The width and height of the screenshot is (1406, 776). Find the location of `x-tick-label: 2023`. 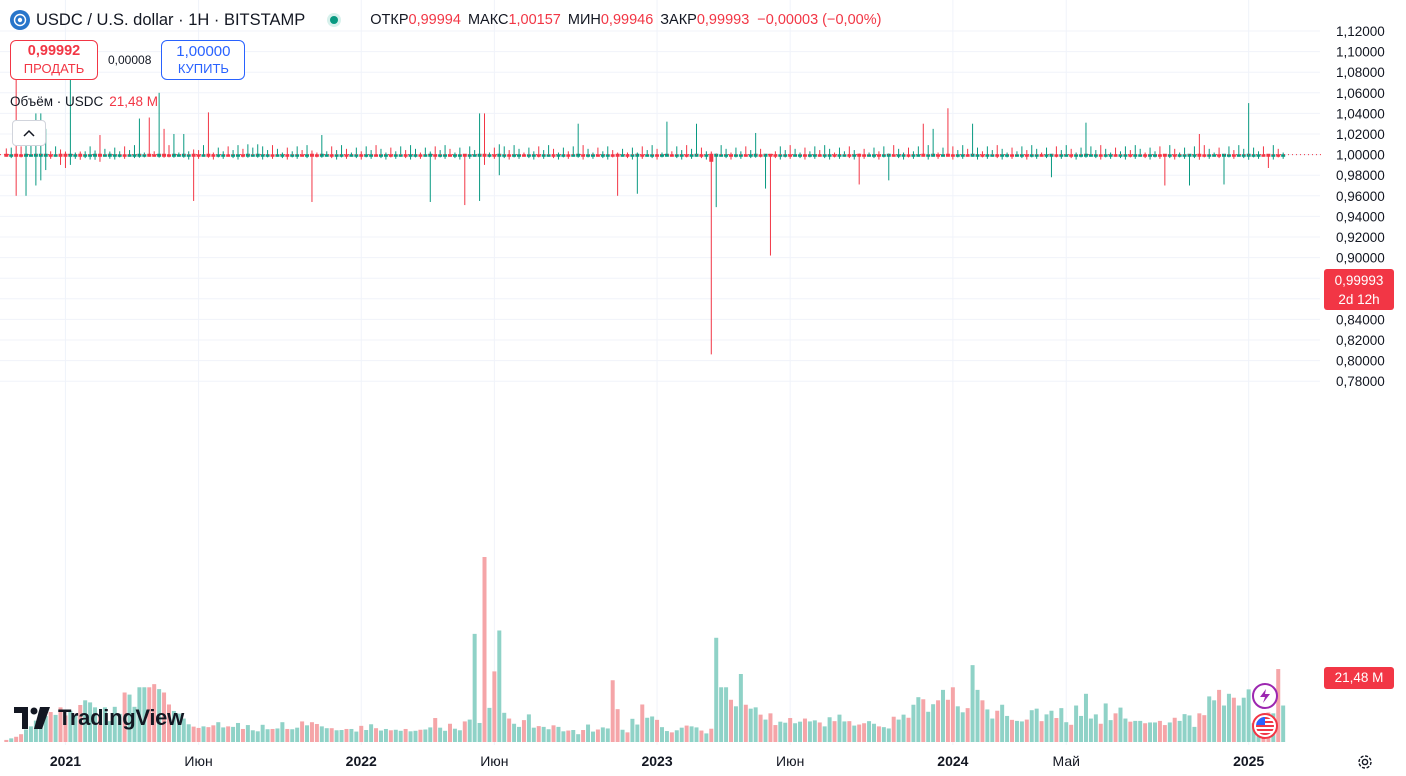

x-tick-label: 2023 is located at coordinates (656, 761).